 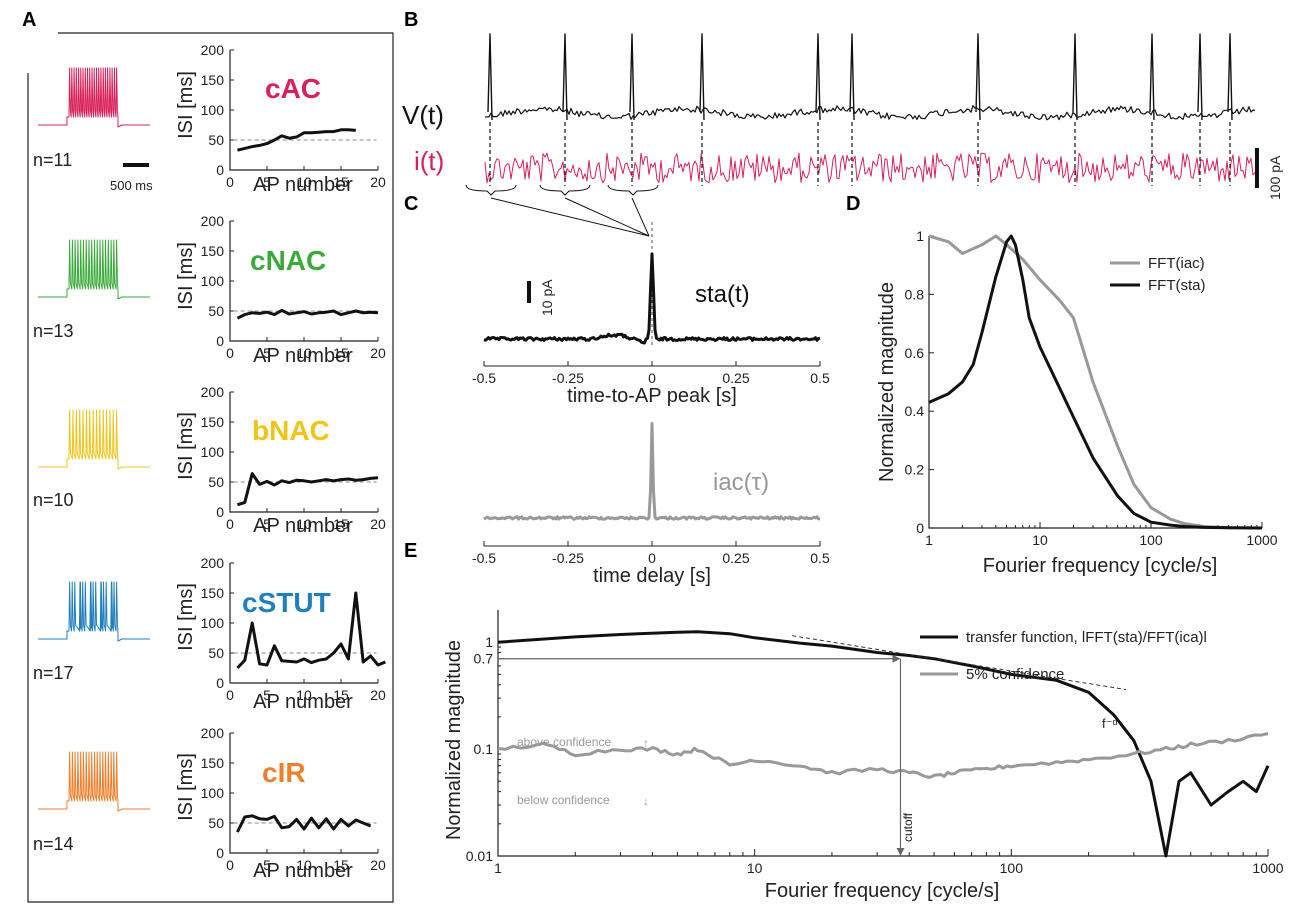 I want to click on d-ytick-label: 0.6, so click(x=915, y=353).